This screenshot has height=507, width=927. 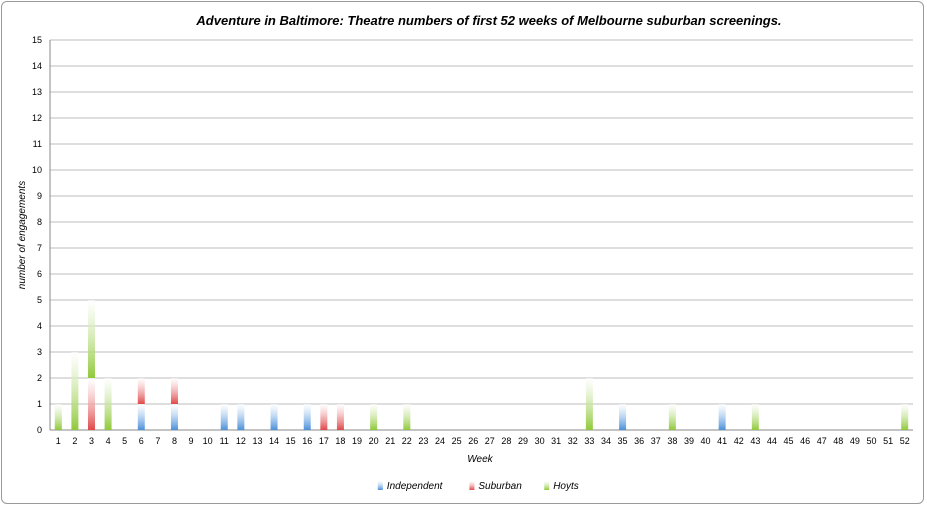 What do you see at coordinates (91, 441) in the screenshot?
I see `x-tick-label: 3` at bounding box center [91, 441].